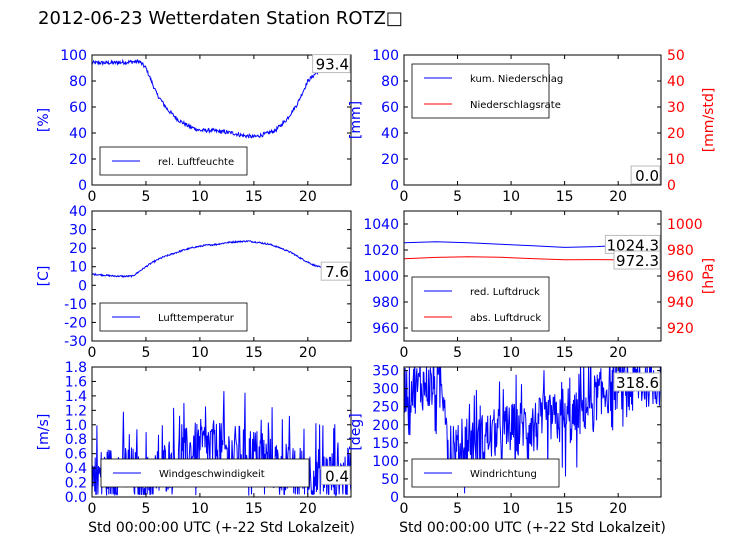 This screenshot has height=552, width=736. What do you see at coordinates (385, 408) in the screenshot?
I see `panel6-y-tick-label: 250` at bounding box center [385, 408].